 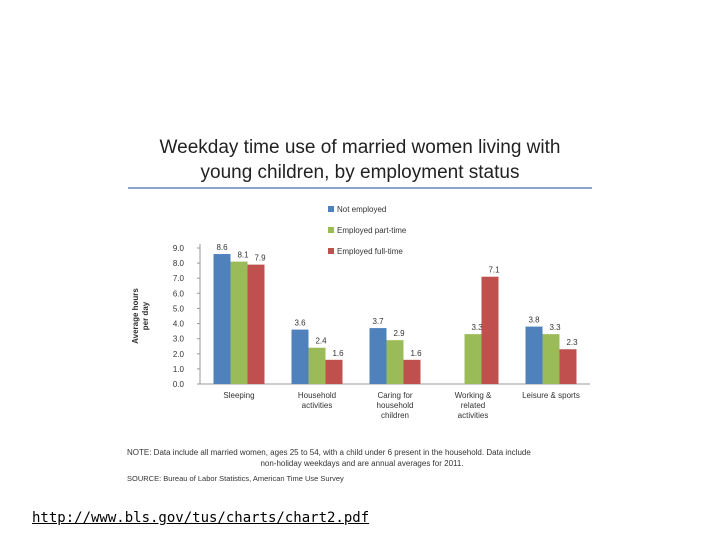 What do you see at coordinates (179, 339) in the screenshot?
I see `y-tick-label: 3.0` at bounding box center [179, 339].